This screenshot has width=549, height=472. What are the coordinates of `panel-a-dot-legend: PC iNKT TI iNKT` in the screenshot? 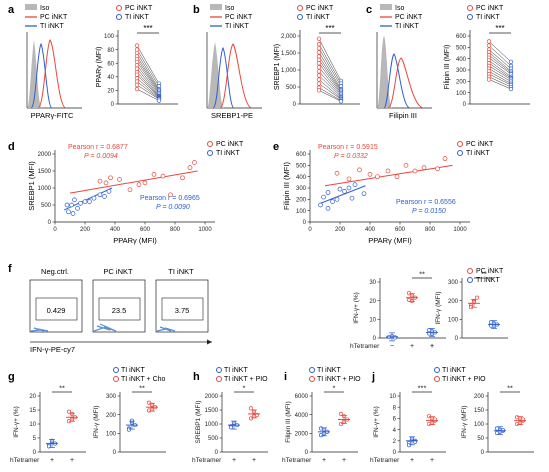 It's located at (134, 13).